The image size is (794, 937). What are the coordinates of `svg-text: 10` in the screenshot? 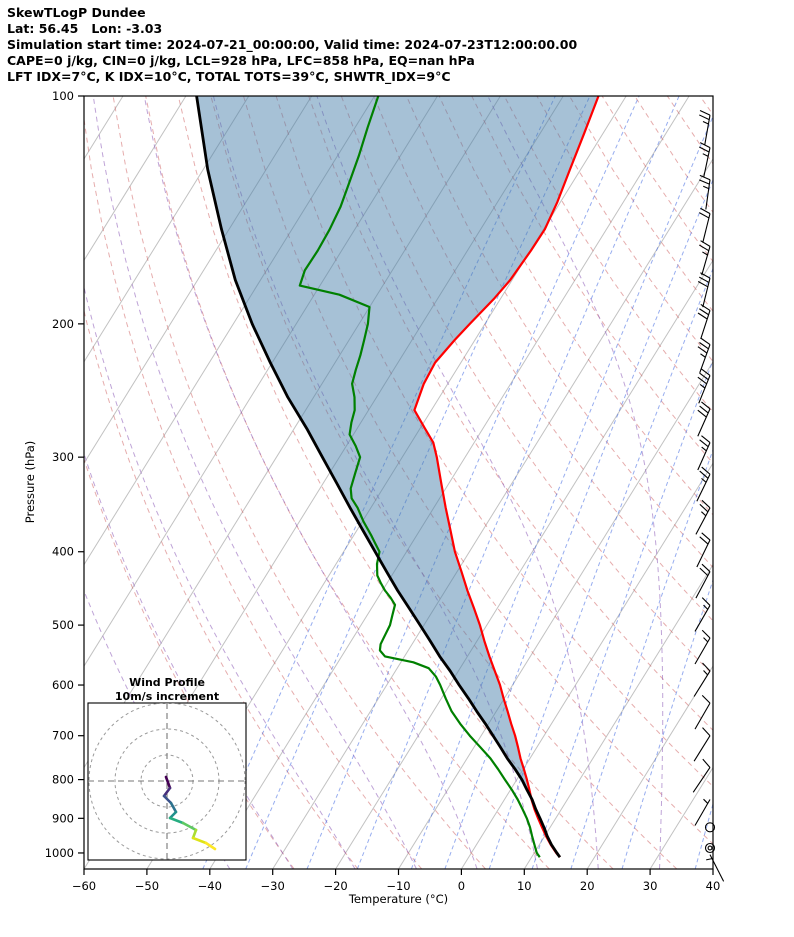 It's located at (524, 886).